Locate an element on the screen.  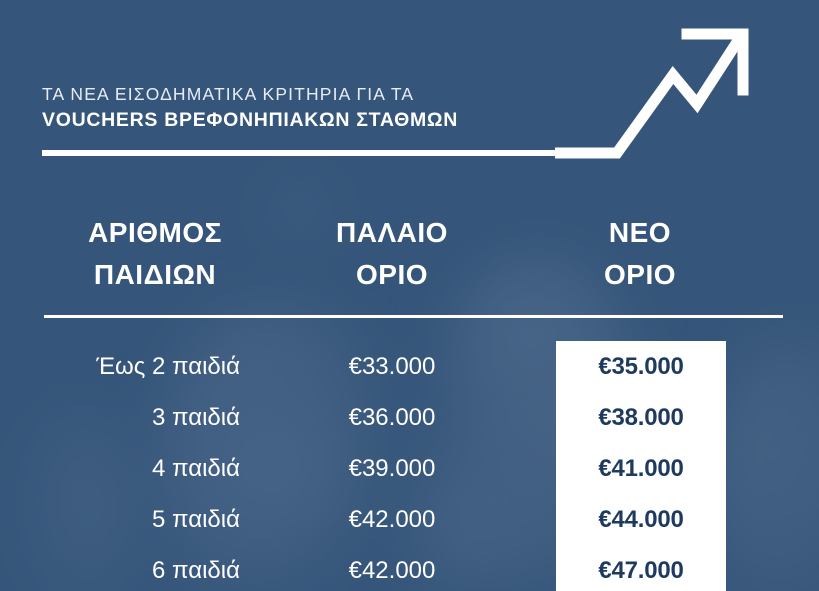
title-underline is located at coordinates (309, 153).